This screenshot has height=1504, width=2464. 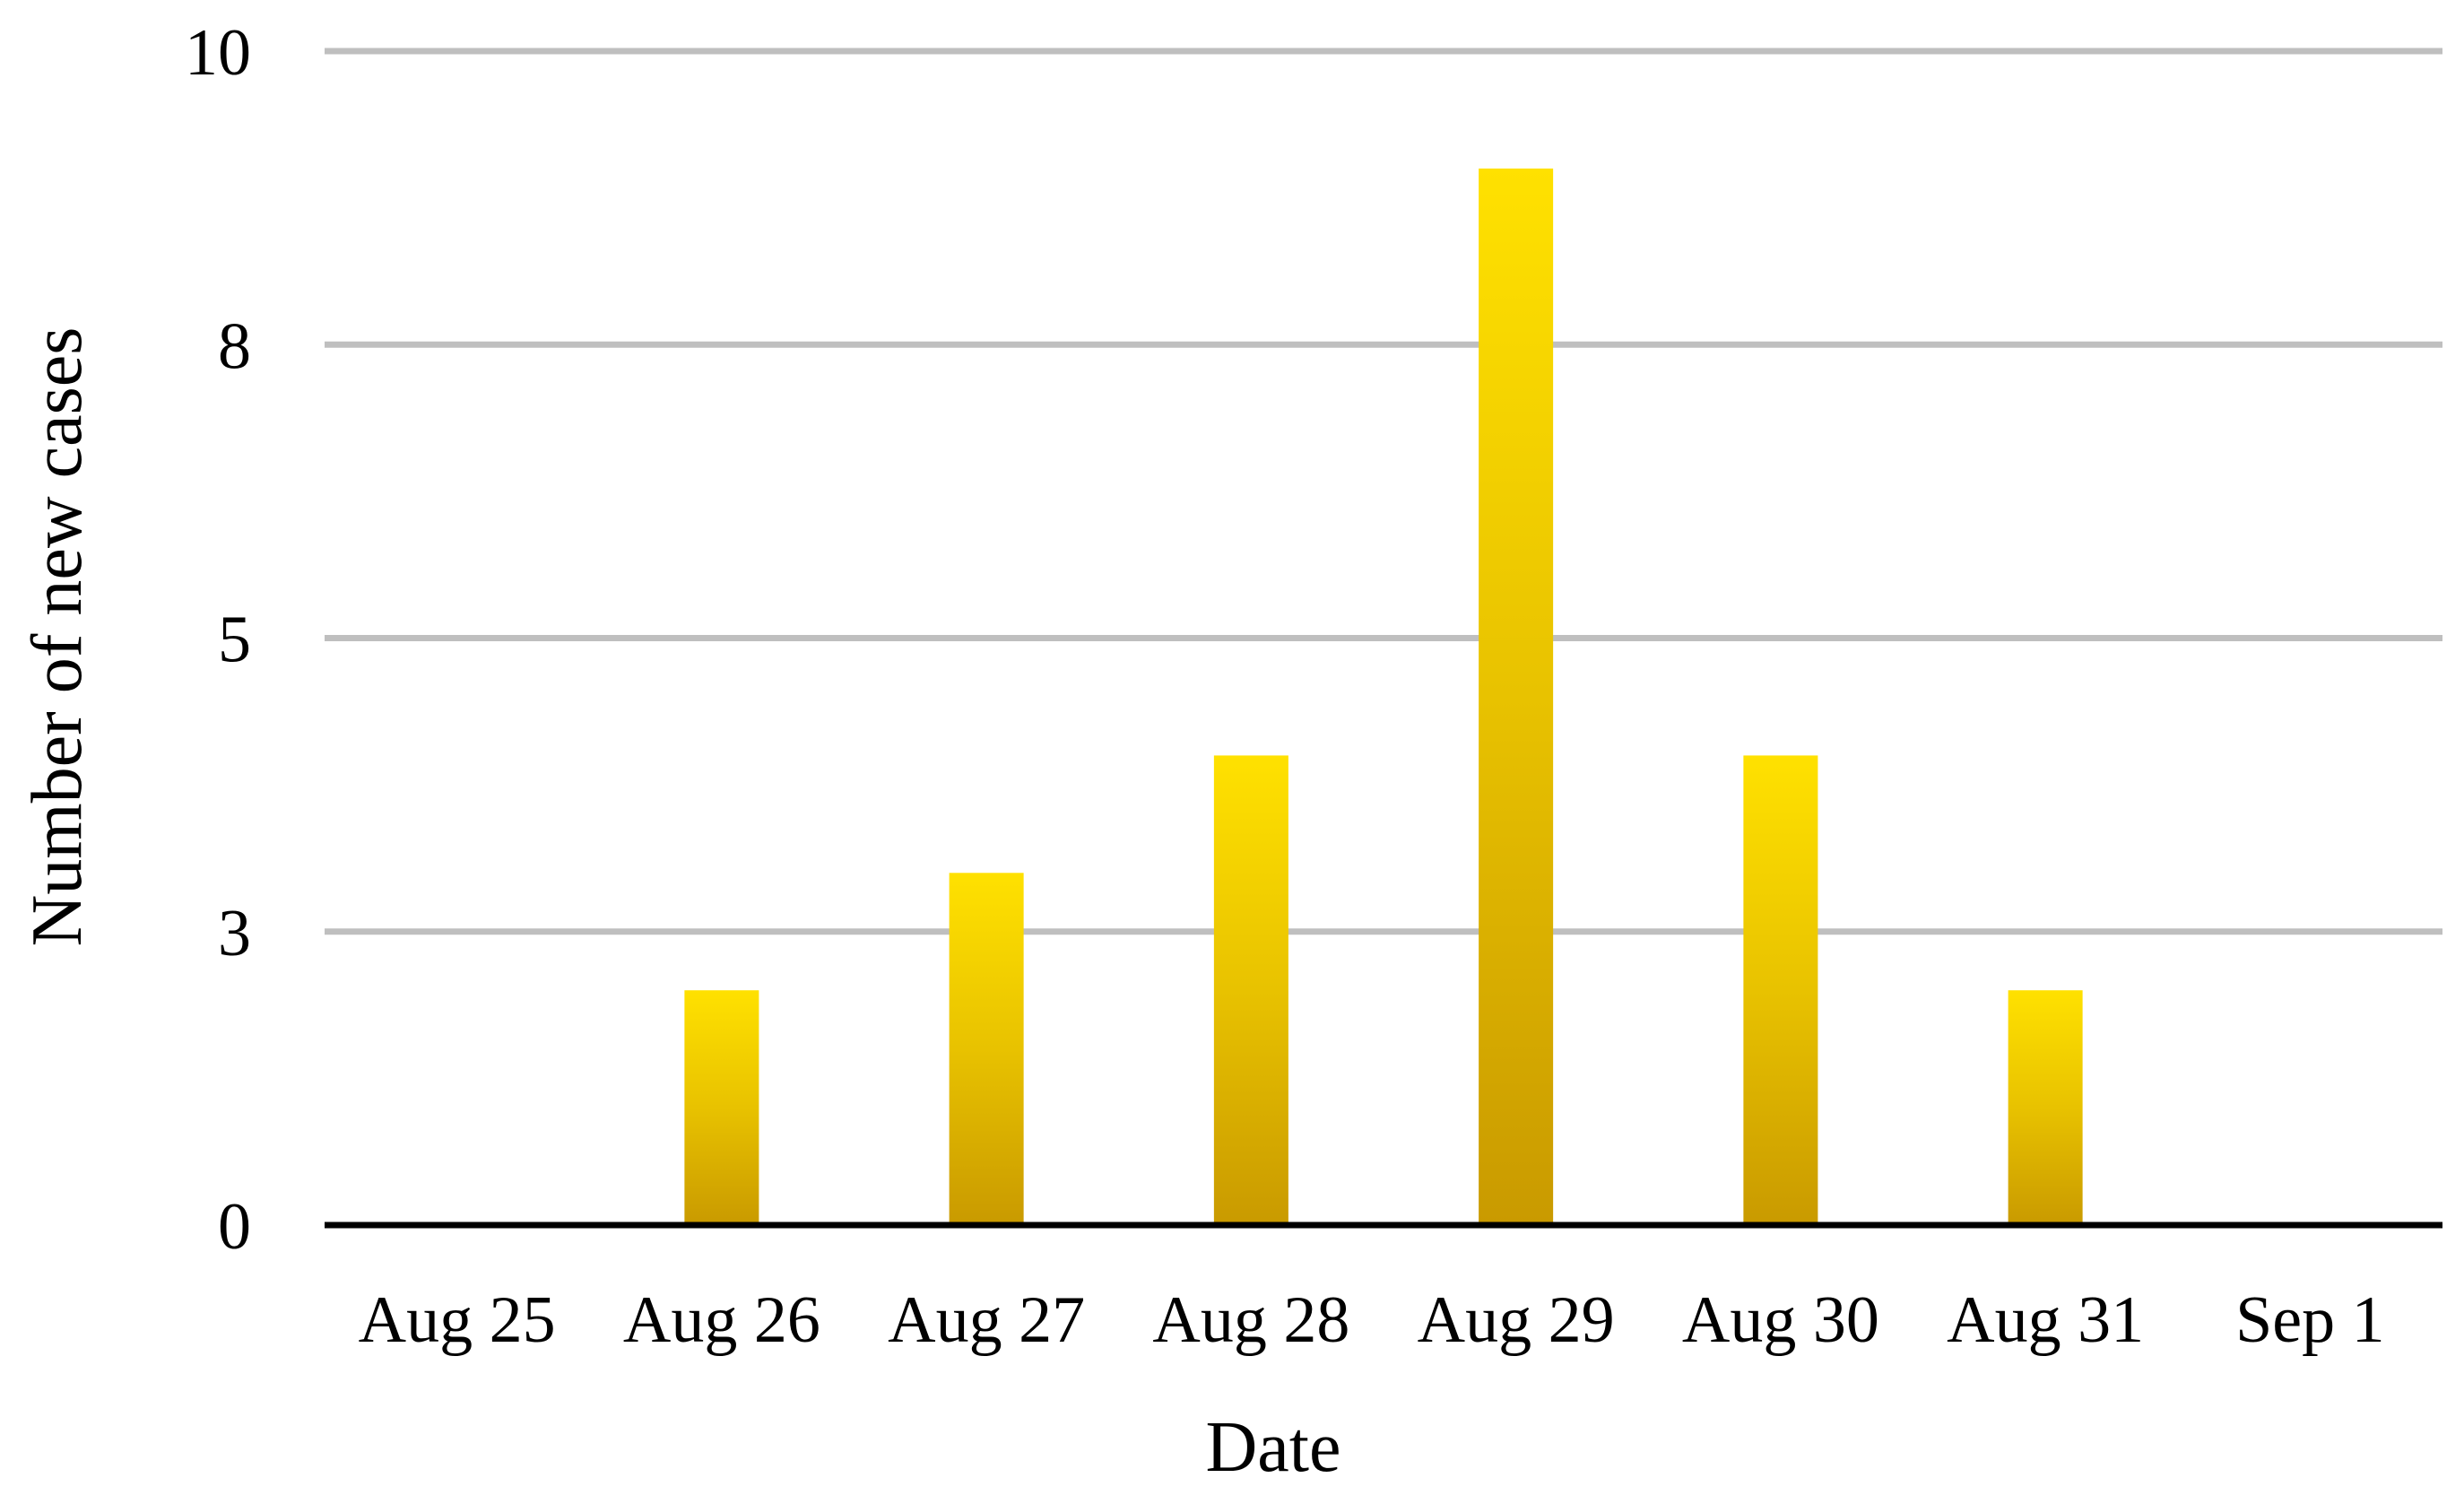 I want to click on x-tick-label: Sep 1, so click(x=2310, y=1320).